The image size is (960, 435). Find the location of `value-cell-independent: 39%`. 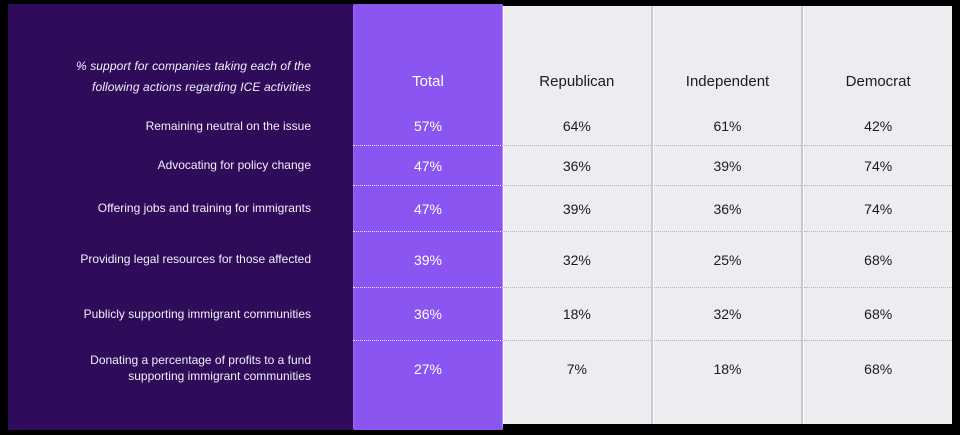

value-cell-independent: 39% is located at coordinates (727, 165).